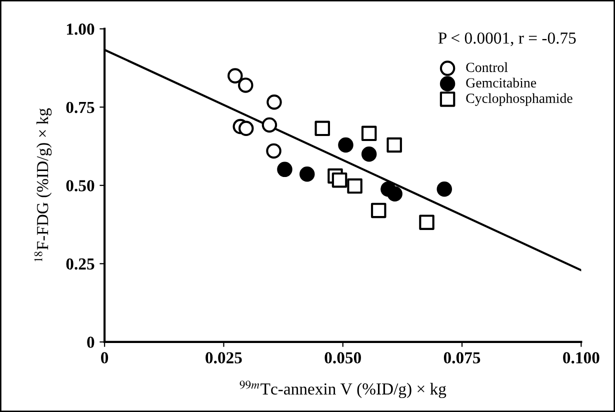  What do you see at coordinates (487, 67) in the screenshot?
I see `legend-label: Control` at bounding box center [487, 67].